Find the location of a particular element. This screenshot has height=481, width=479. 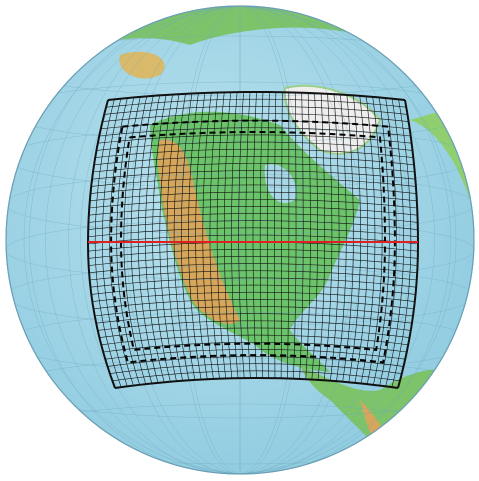

hudson-bay is located at coordinates (280, 184).